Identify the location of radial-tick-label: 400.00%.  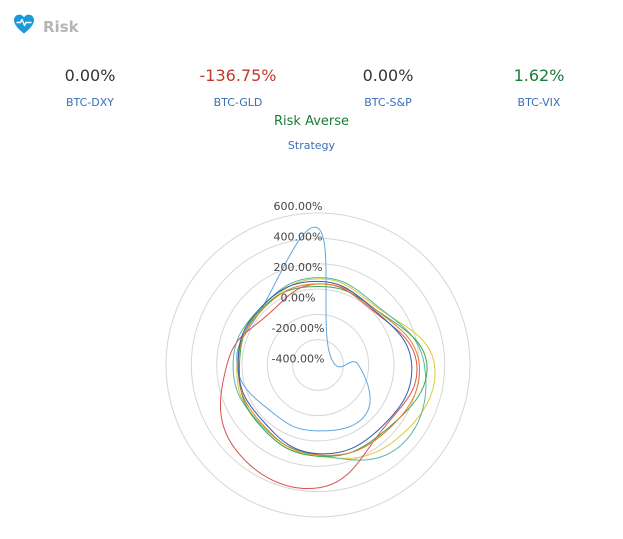
(298, 237).